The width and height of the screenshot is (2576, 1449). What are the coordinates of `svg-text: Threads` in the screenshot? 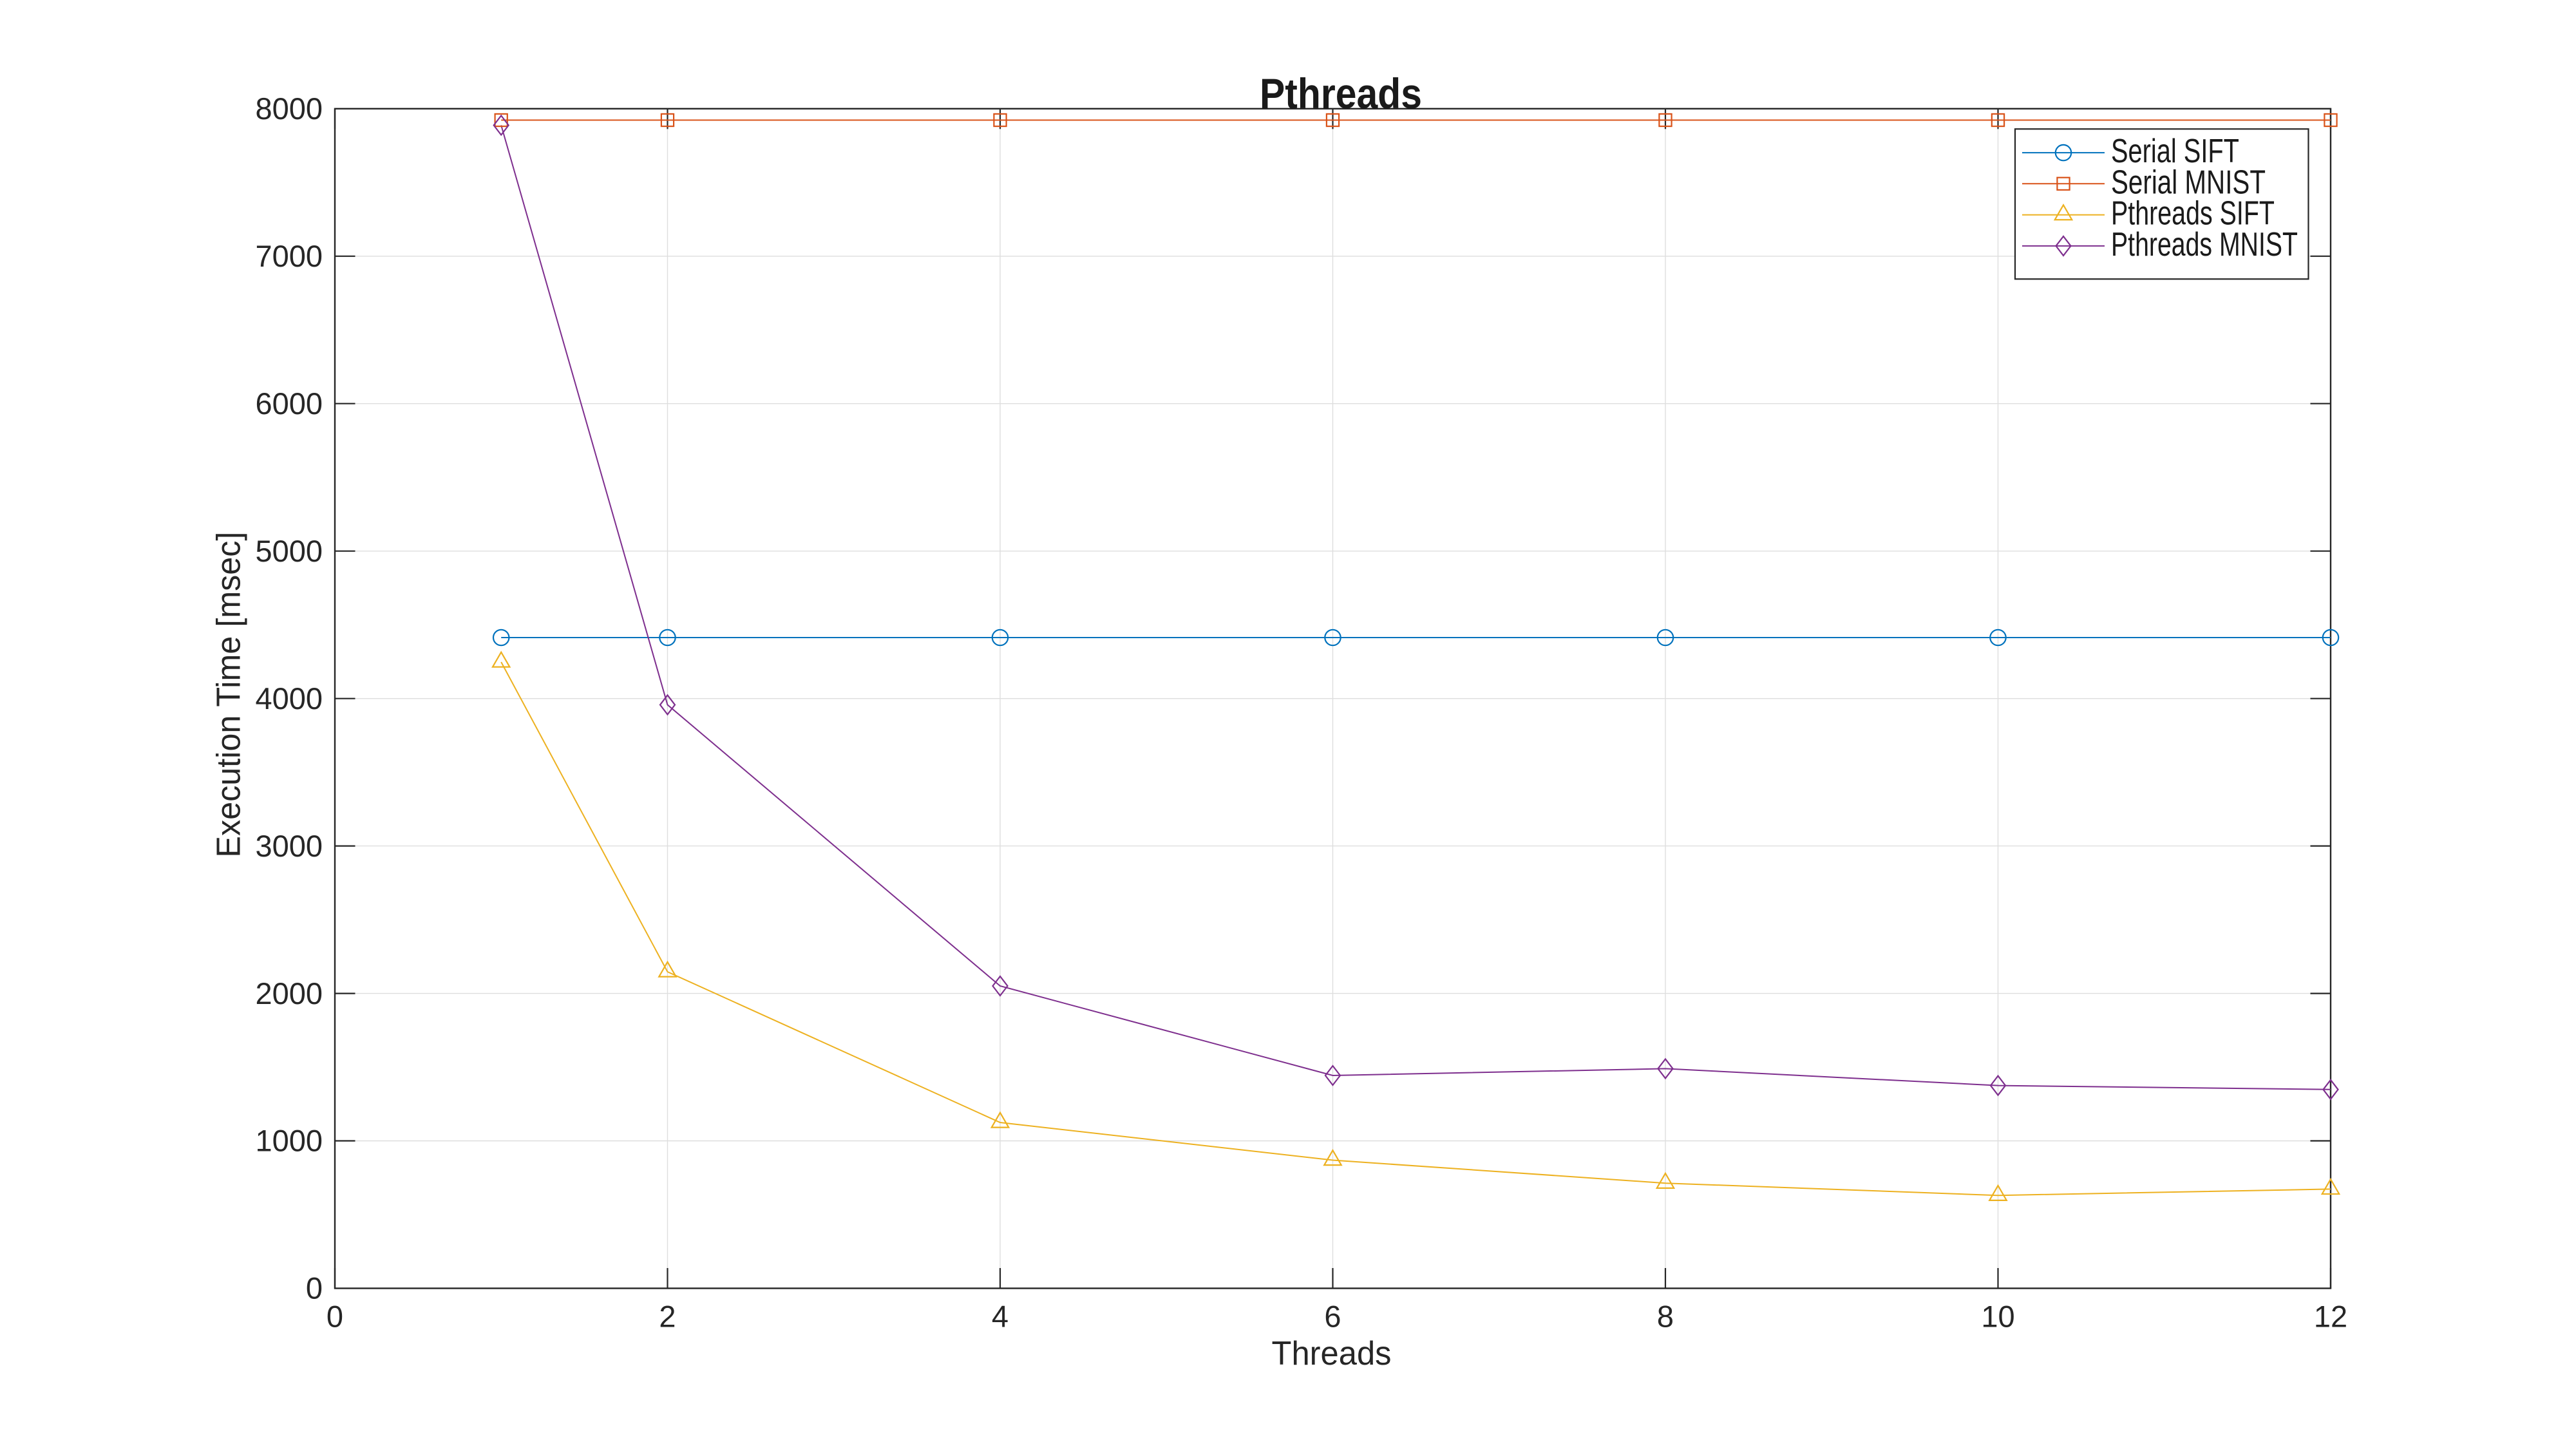 It's located at (1332, 1353).